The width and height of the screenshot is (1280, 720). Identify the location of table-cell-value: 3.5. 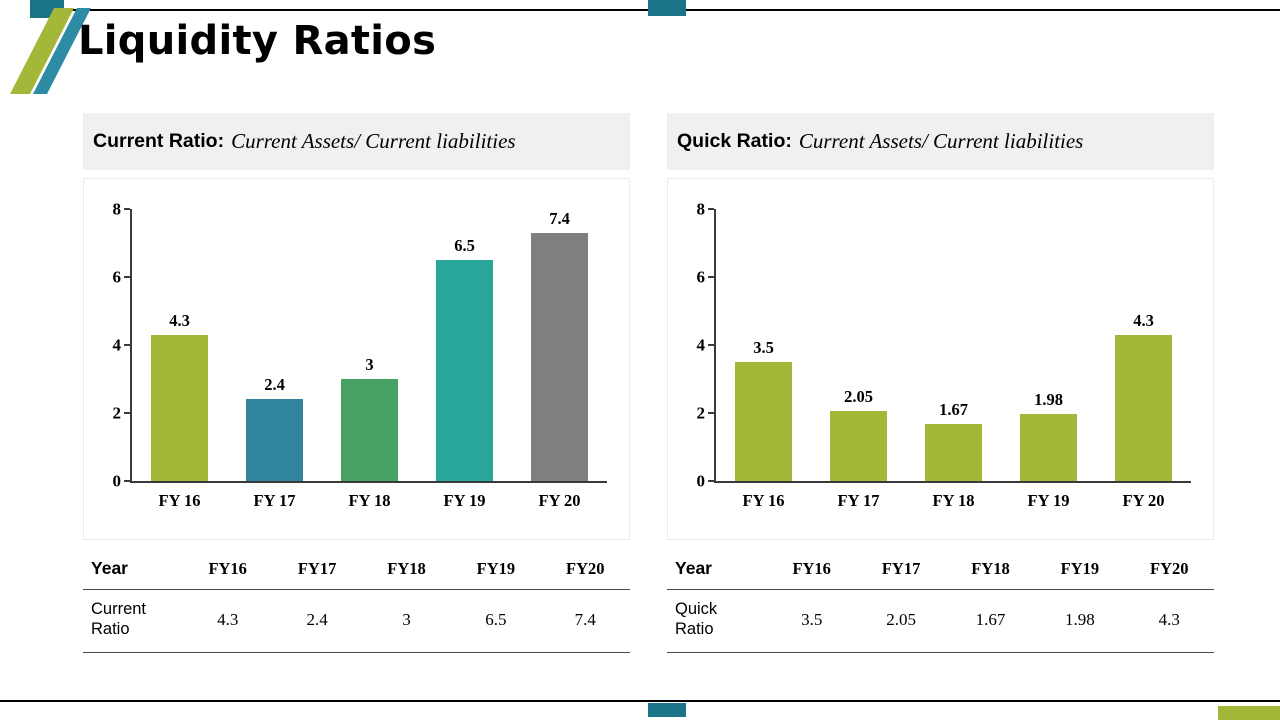
(812, 619).